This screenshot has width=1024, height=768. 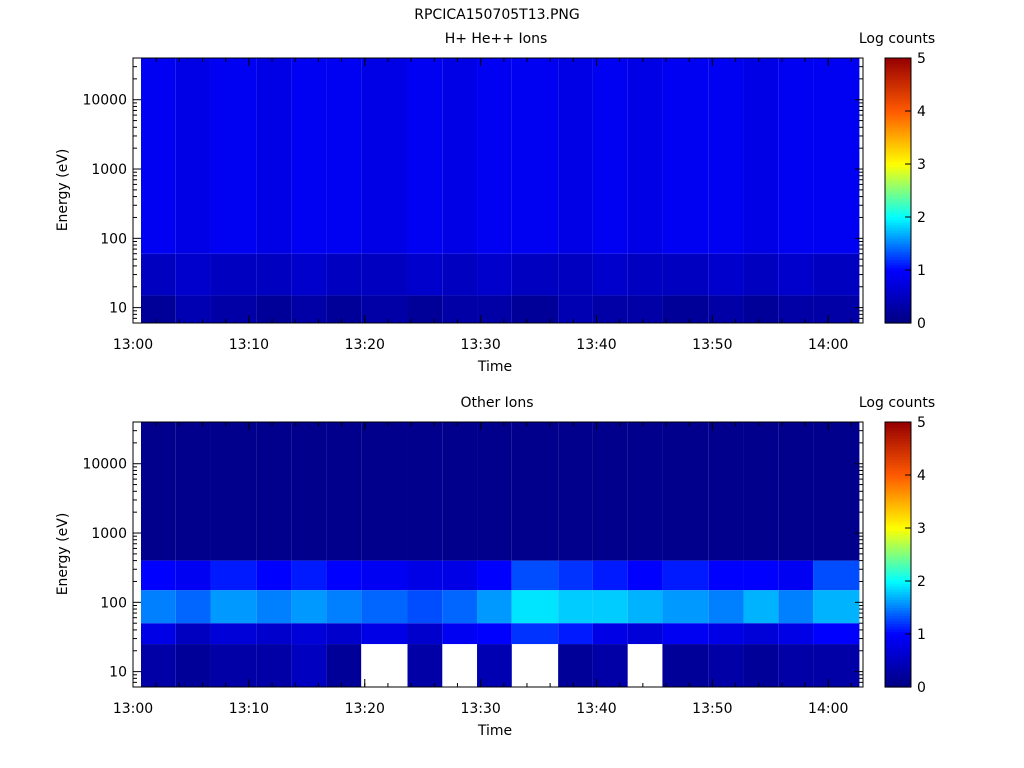 I want to click on x-tick-label: 13:30, so click(x=480, y=709).